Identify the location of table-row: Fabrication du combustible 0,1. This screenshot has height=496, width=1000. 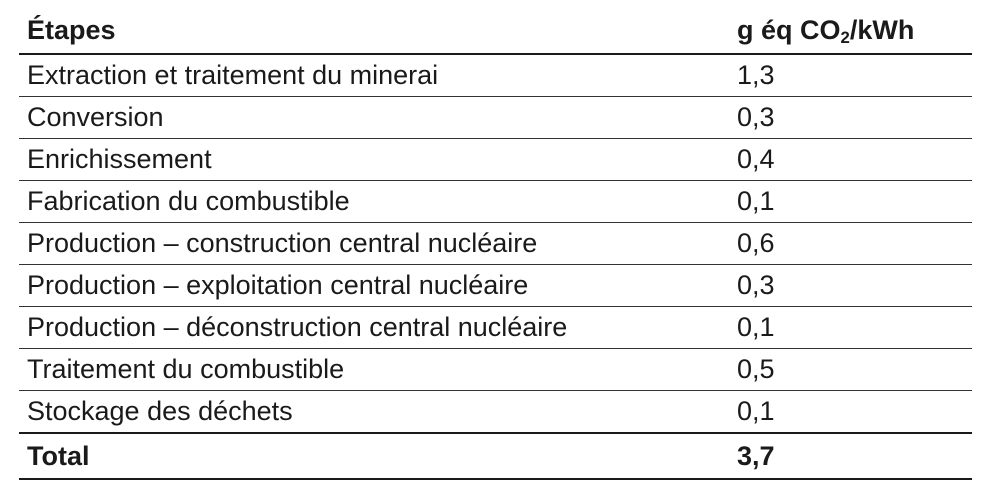
(495, 201).